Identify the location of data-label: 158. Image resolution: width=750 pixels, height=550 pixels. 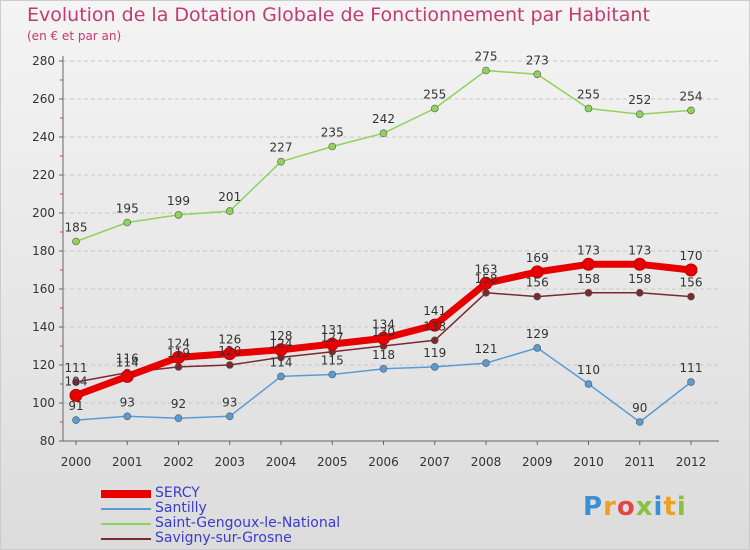
(639, 279).